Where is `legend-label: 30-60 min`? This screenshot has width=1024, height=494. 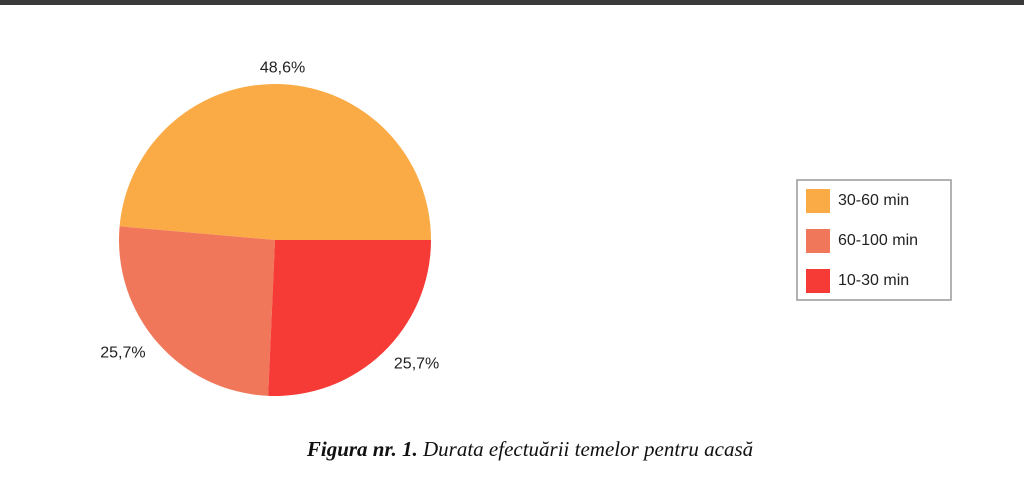
legend-label: 30-60 min is located at coordinates (873, 200).